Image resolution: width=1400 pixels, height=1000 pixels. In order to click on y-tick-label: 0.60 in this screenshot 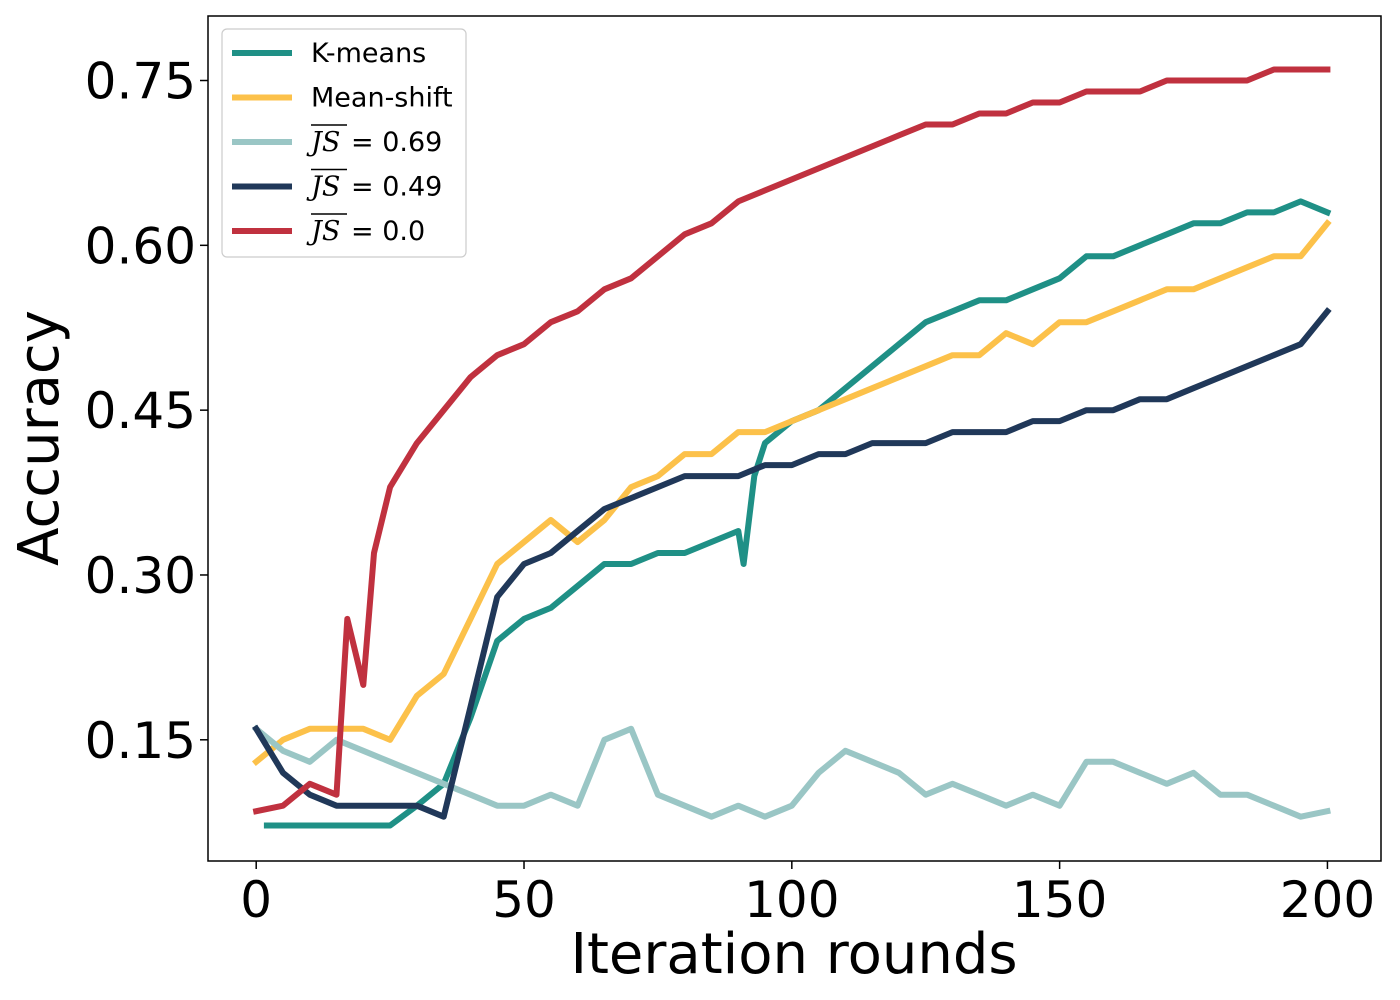, I will do `click(140, 246)`.